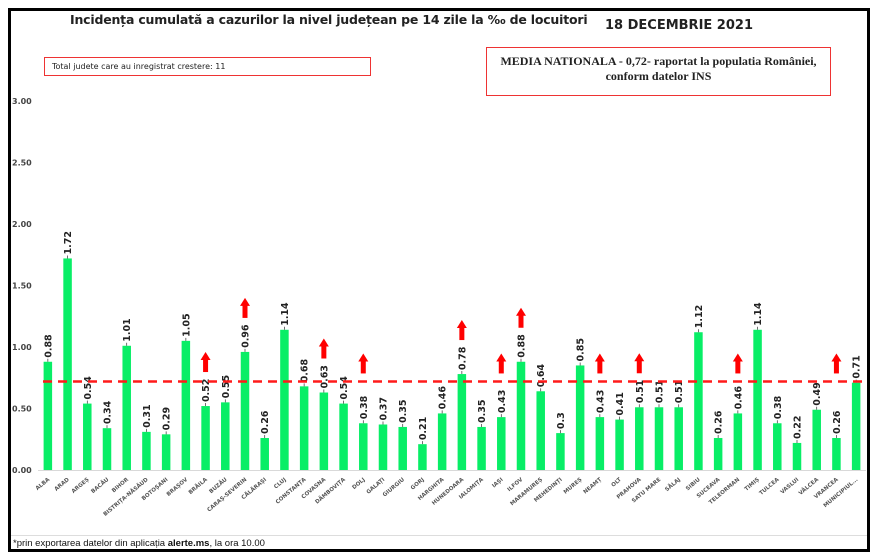  I want to click on value-label: 0.51, so click(640, 391).